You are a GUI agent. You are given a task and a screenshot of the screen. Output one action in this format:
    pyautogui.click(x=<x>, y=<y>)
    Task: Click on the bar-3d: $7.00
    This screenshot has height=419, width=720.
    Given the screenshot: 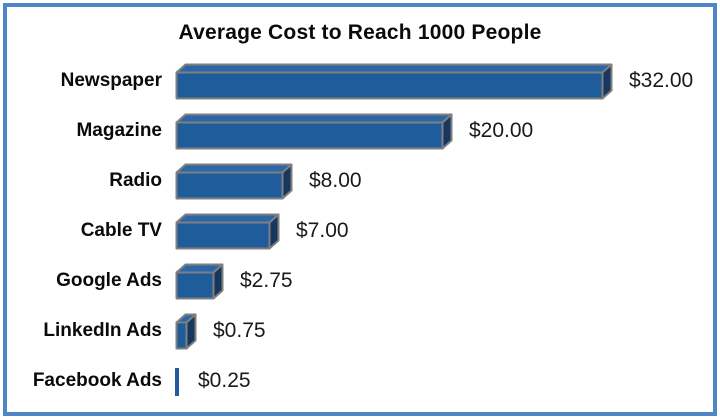 What is the action you would take?
    pyautogui.click(x=262, y=231)
    